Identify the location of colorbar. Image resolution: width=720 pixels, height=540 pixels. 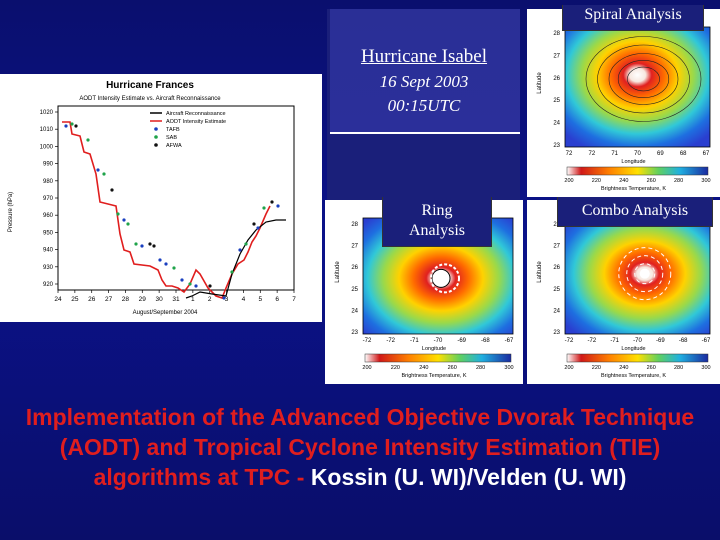
(637, 358).